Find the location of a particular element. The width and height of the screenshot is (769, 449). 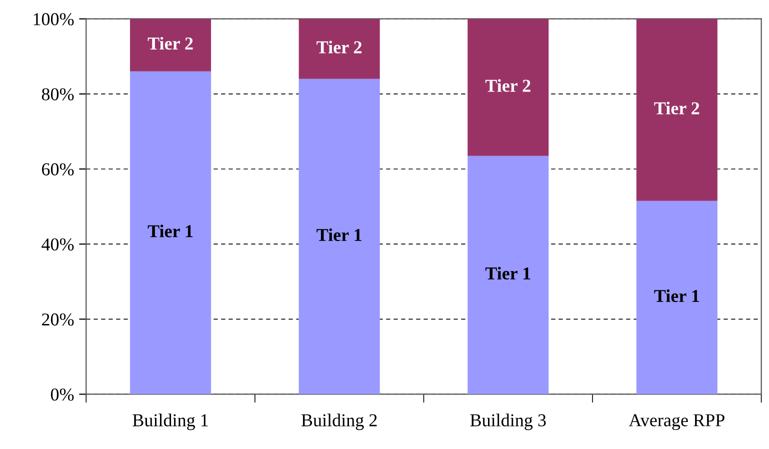

x-tick-label: Building 2 is located at coordinates (339, 422).